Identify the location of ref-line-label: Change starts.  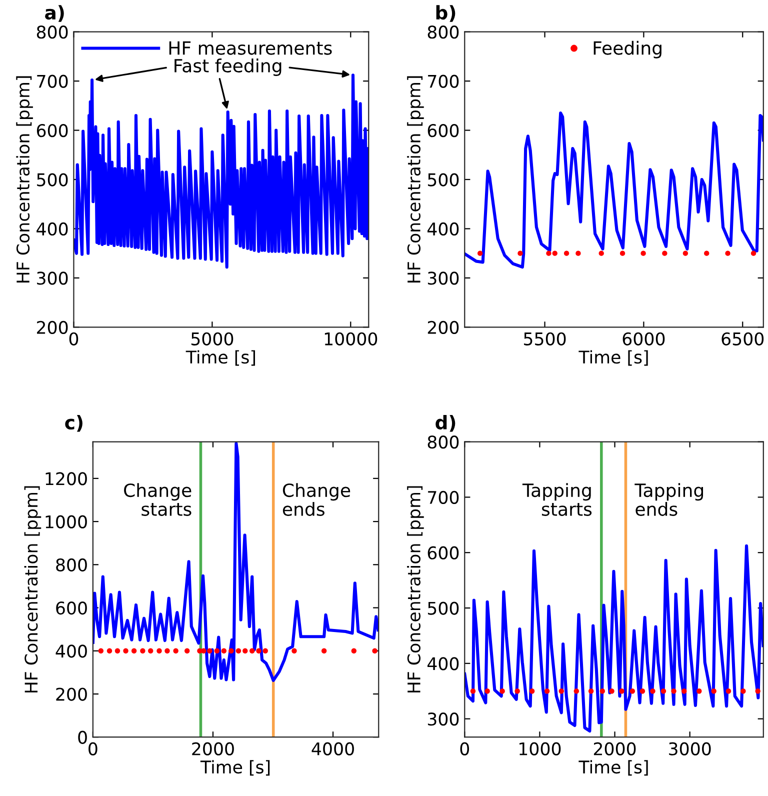
(158, 499).